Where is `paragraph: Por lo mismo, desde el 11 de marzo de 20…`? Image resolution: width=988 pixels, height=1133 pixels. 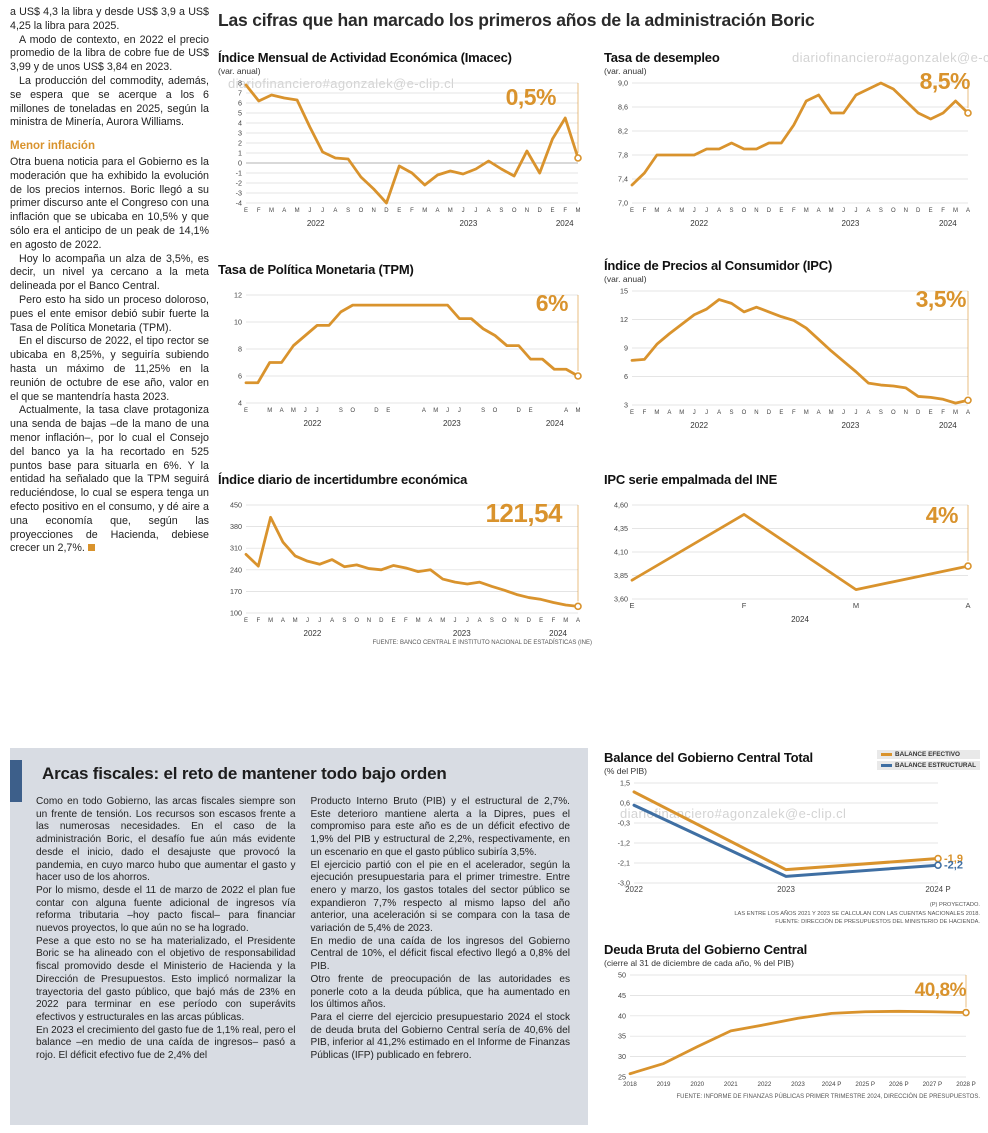 paragraph: Por lo mismo, desde el 11 de marzo de 20… is located at coordinates (166, 909).